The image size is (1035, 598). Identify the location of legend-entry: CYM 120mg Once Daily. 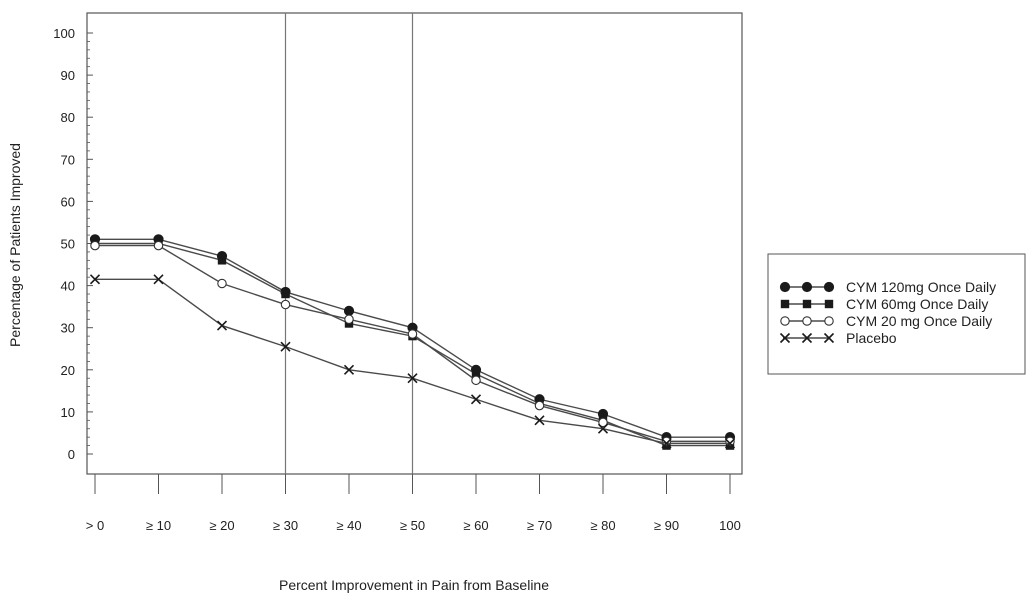
(887, 287).